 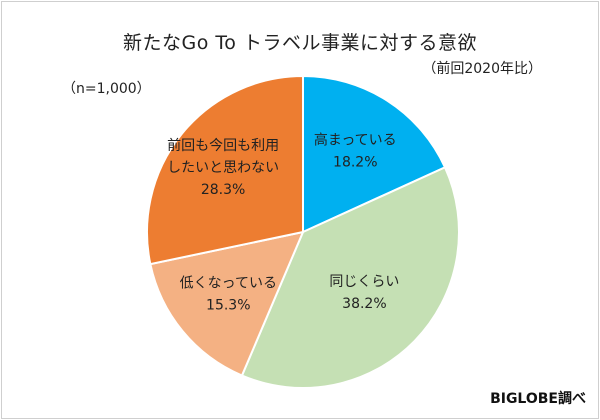 What do you see at coordinates (364, 282) in the screenshot?
I see `slice-category-label: 同じくらい` at bounding box center [364, 282].